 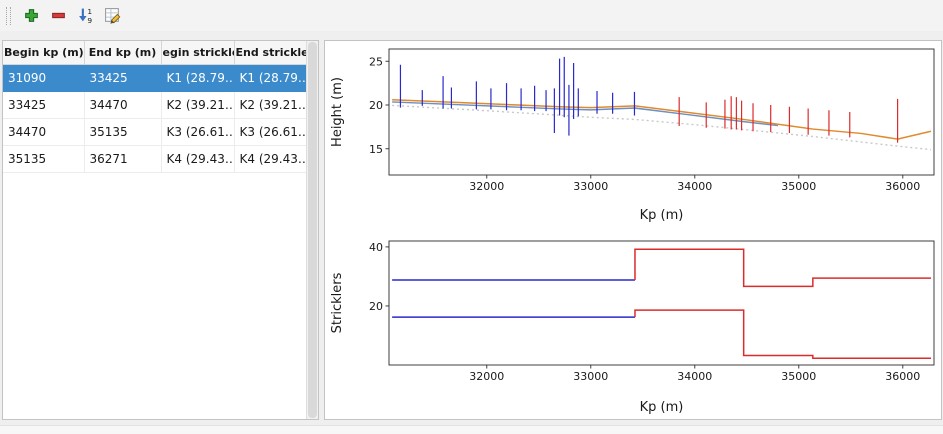 What do you see at coordinates (782, 268) in the screenshot?
I see `strickler-minor-others` at bounding box center [782, 268].